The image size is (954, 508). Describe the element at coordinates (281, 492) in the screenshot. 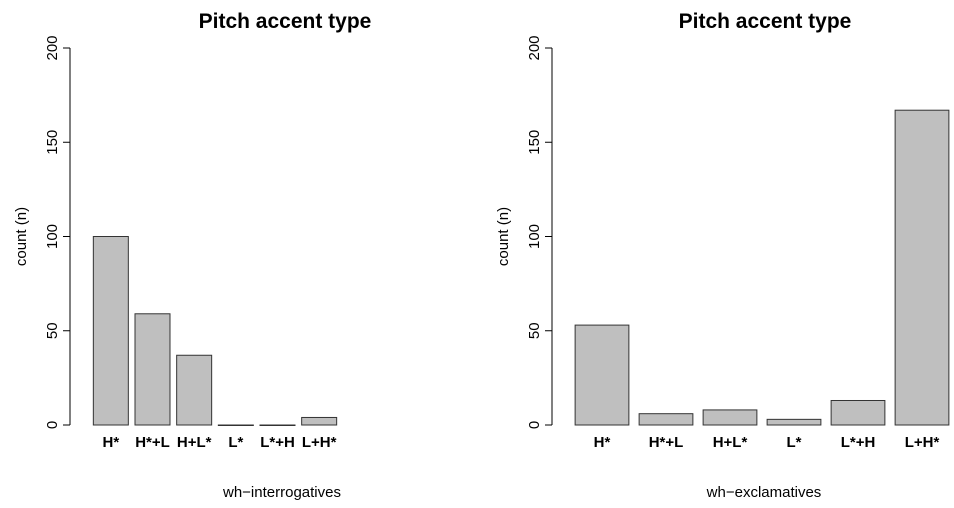

I see `x-axis-label: wh−interrogatives` at that location.